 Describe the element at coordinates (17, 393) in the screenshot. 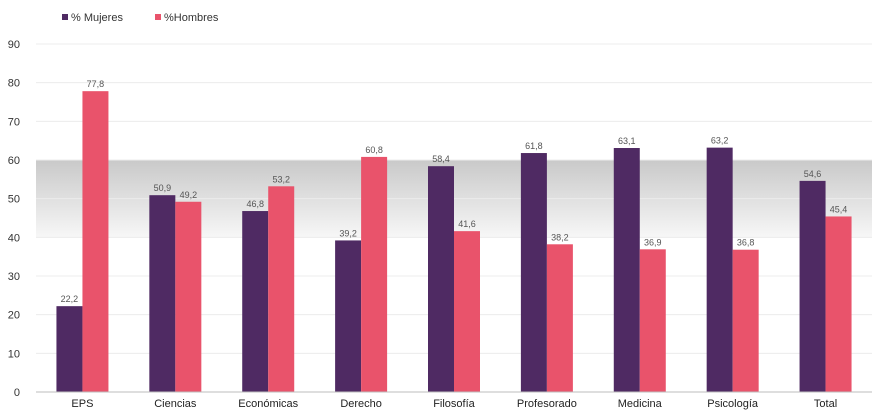

I see `y-tick-label: 0` at that location.